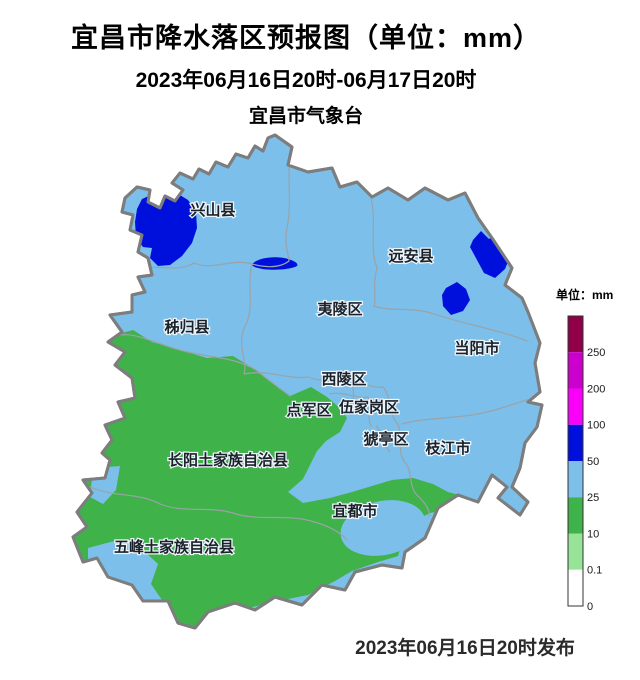 Image resolution: width=640 pixels, height=680 pixels. Describe the element at coordinates (354, 511) in the screenshot. I see `region-label-yidu: 宜都市` at that location.